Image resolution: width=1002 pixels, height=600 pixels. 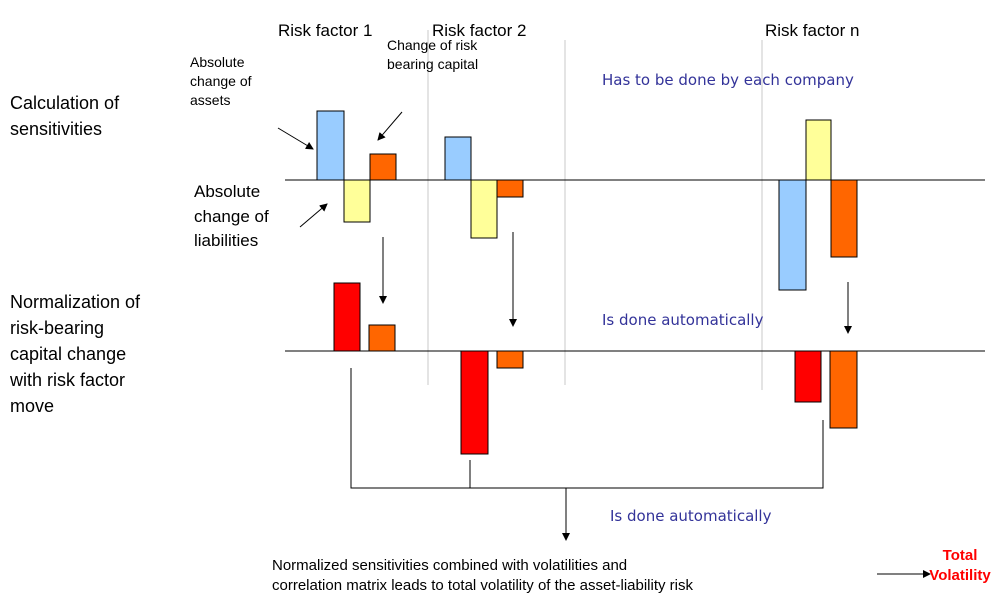 What do you see at coordinates (432, 45) in the screenshot?
I see `callout: Change of risk` at bounding box center [432, 45].